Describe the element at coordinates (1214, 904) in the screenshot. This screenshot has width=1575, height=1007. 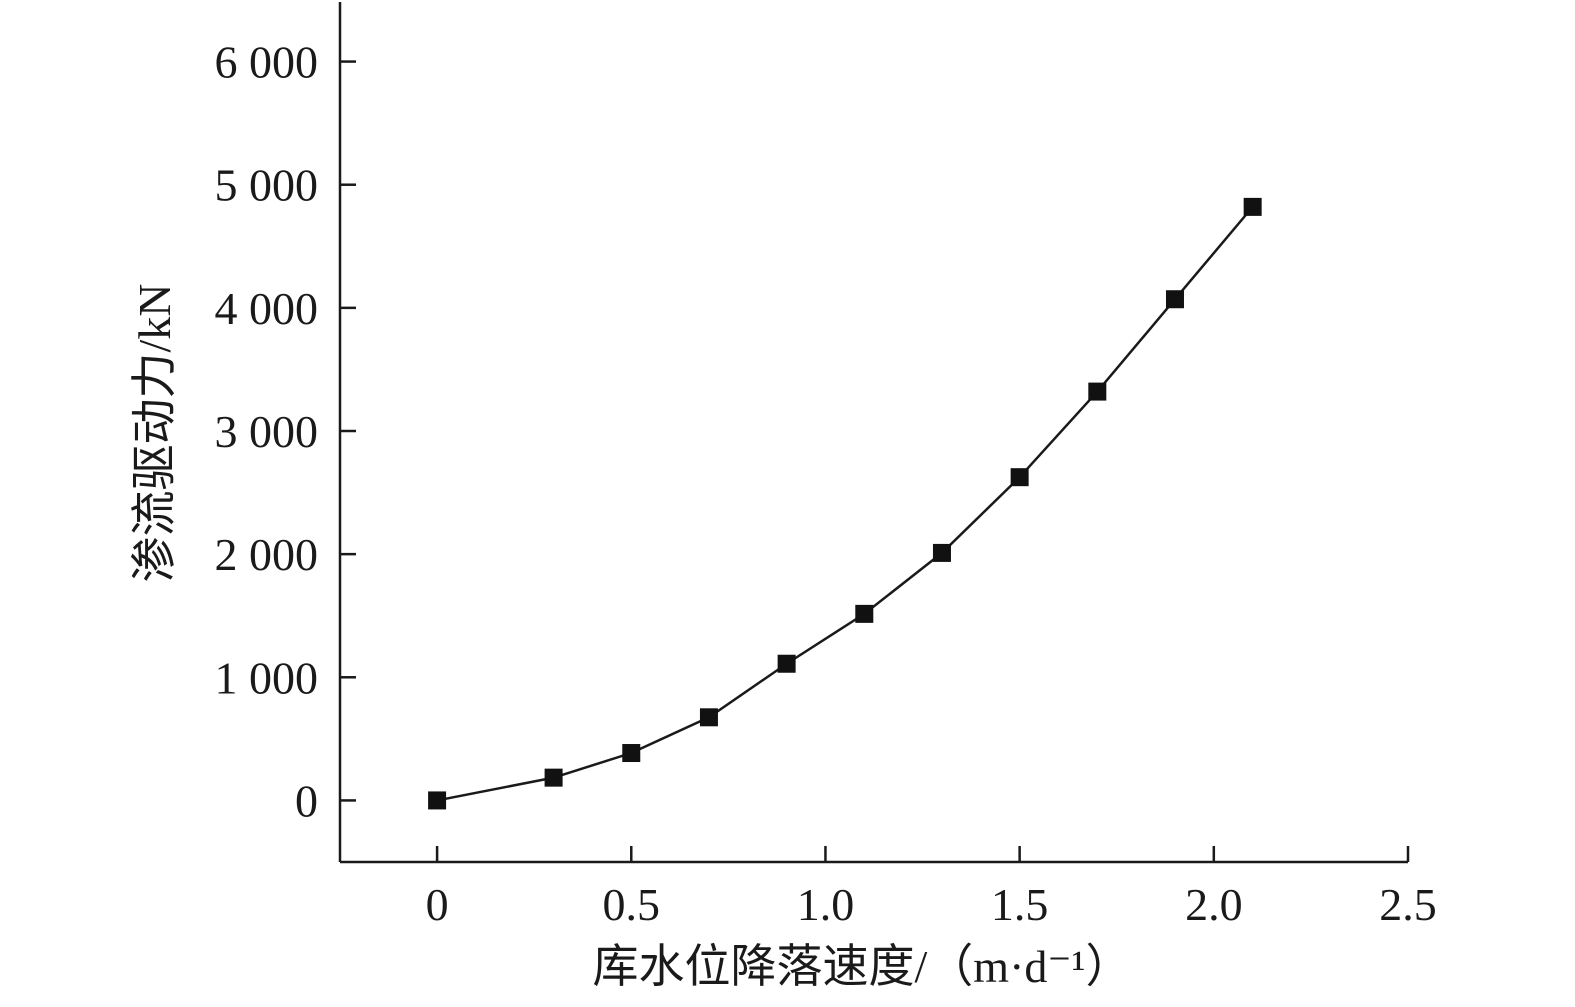
I see `x-tick-label: 2.0` at that location.